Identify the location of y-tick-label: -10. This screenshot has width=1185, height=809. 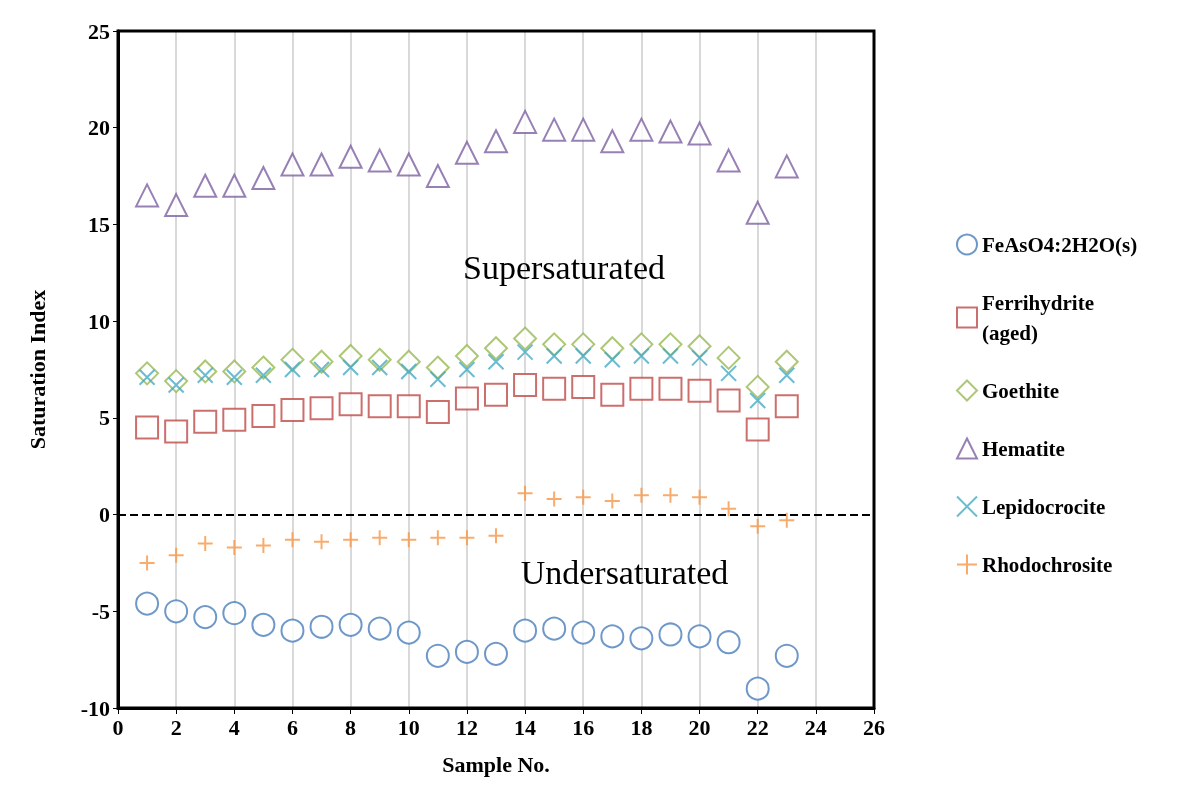
(95, 708).